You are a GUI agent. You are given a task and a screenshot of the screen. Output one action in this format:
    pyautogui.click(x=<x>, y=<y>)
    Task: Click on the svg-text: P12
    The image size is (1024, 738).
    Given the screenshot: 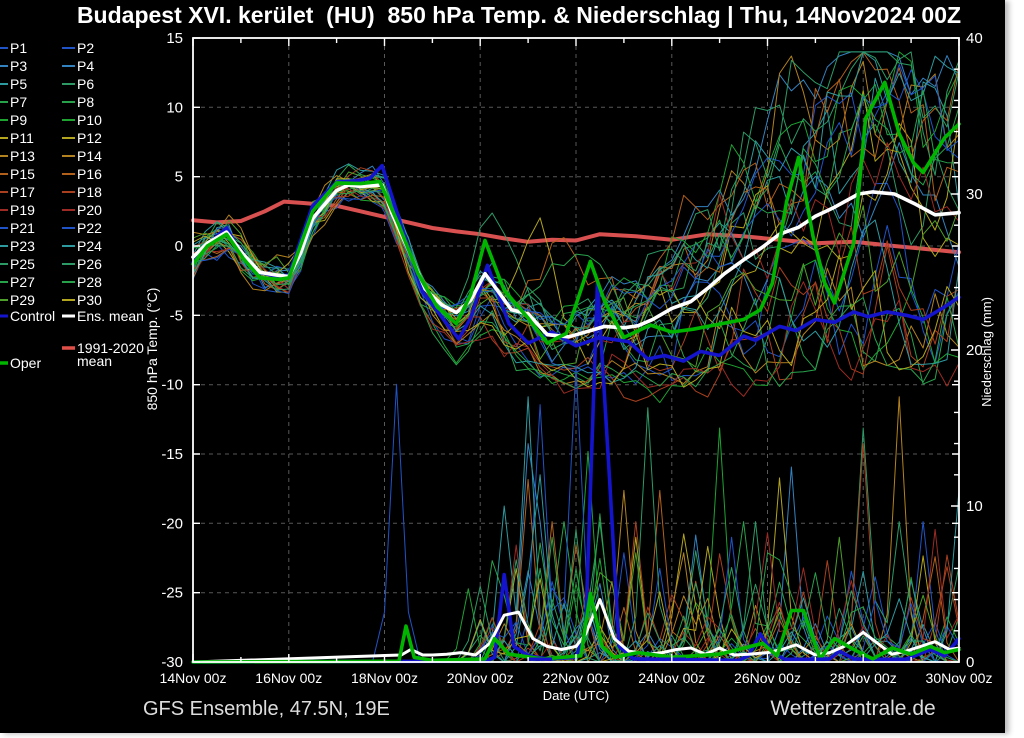 What is the action you would take?
    pyautogui.click(x=89, y=138)
    